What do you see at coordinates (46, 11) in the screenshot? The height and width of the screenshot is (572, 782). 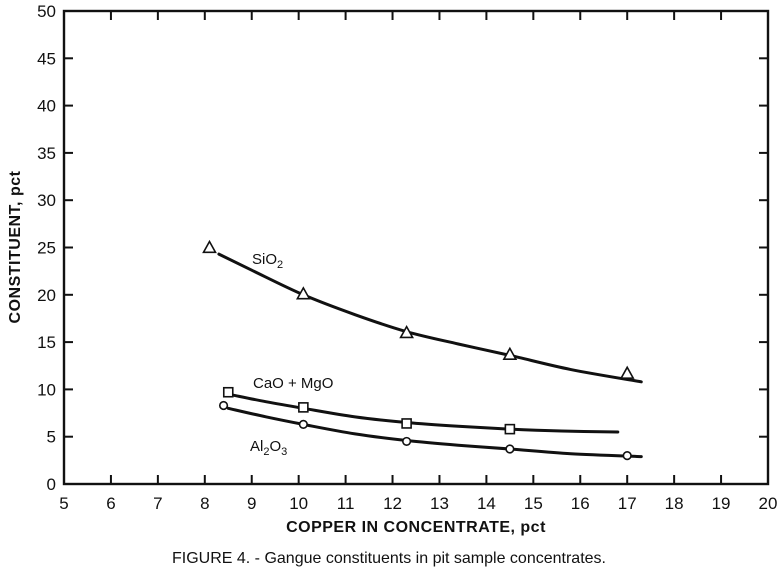 I see `y-tick-label-50: 50` at bounding box center [46, 11].